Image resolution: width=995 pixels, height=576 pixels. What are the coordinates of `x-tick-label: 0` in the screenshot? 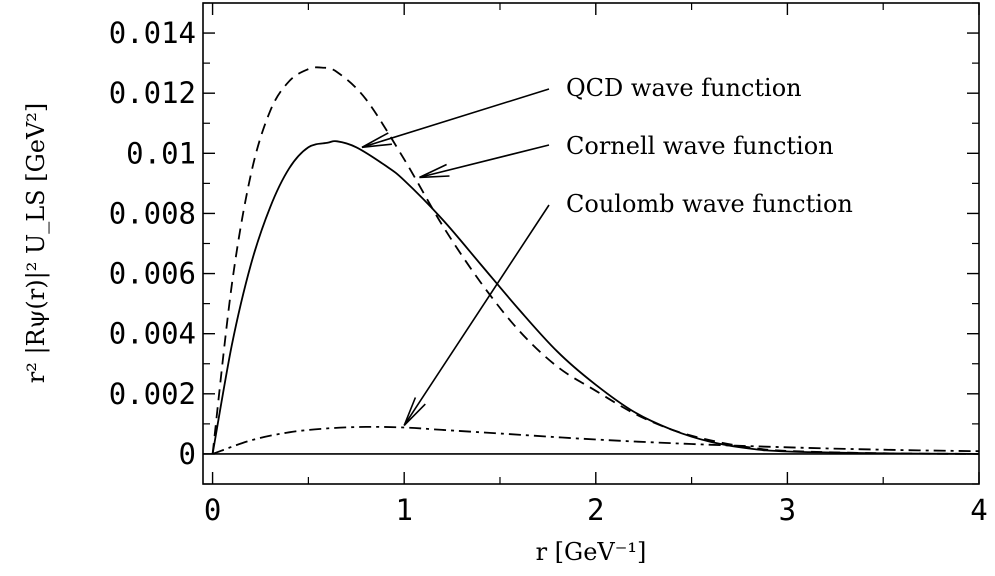 It's located at (212, 510).